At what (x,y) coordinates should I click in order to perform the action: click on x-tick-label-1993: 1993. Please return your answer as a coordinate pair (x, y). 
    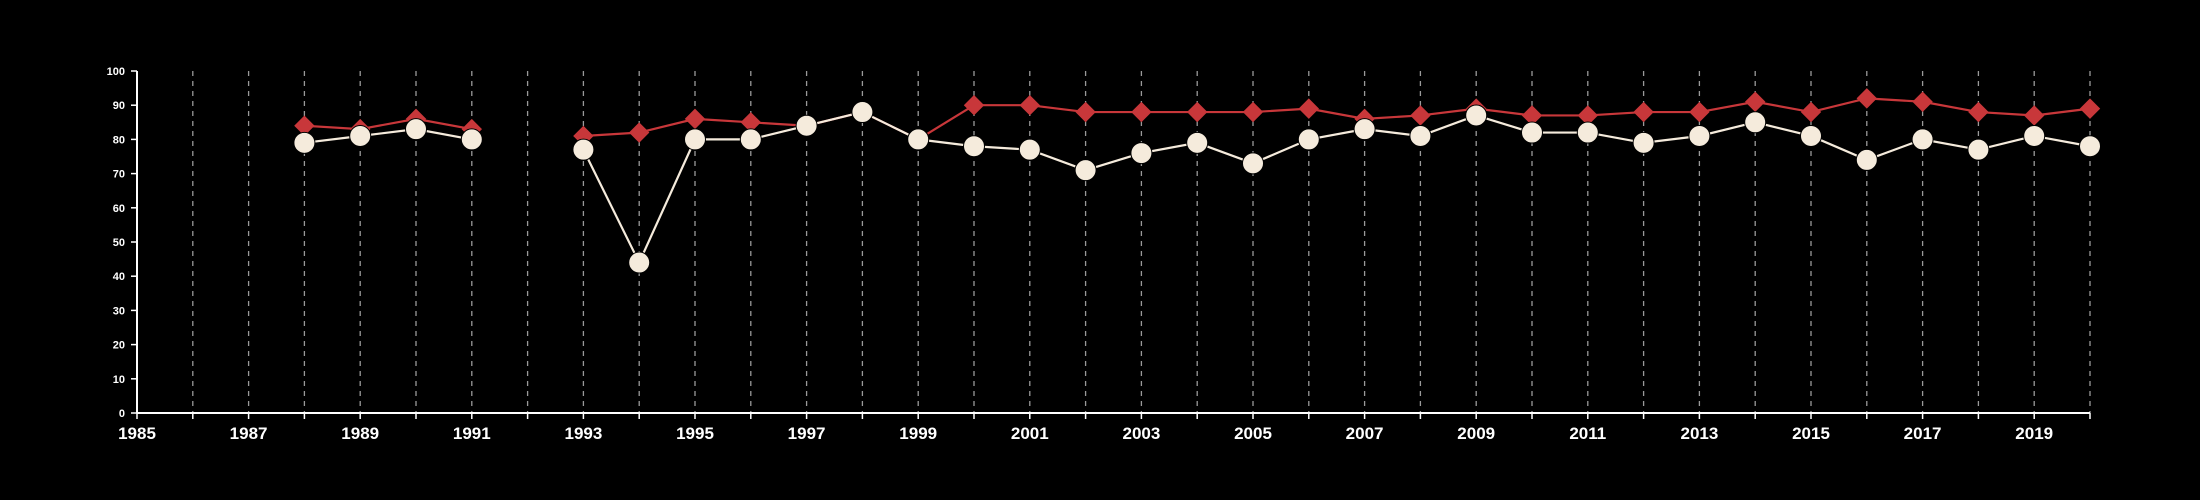
    Looking at the image, I should click on (583, 433).